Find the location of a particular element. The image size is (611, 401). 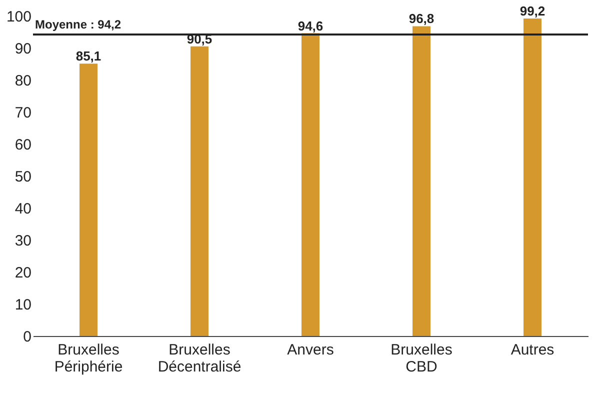

y-tick-label: 50 is located at coordinates (23, 177).